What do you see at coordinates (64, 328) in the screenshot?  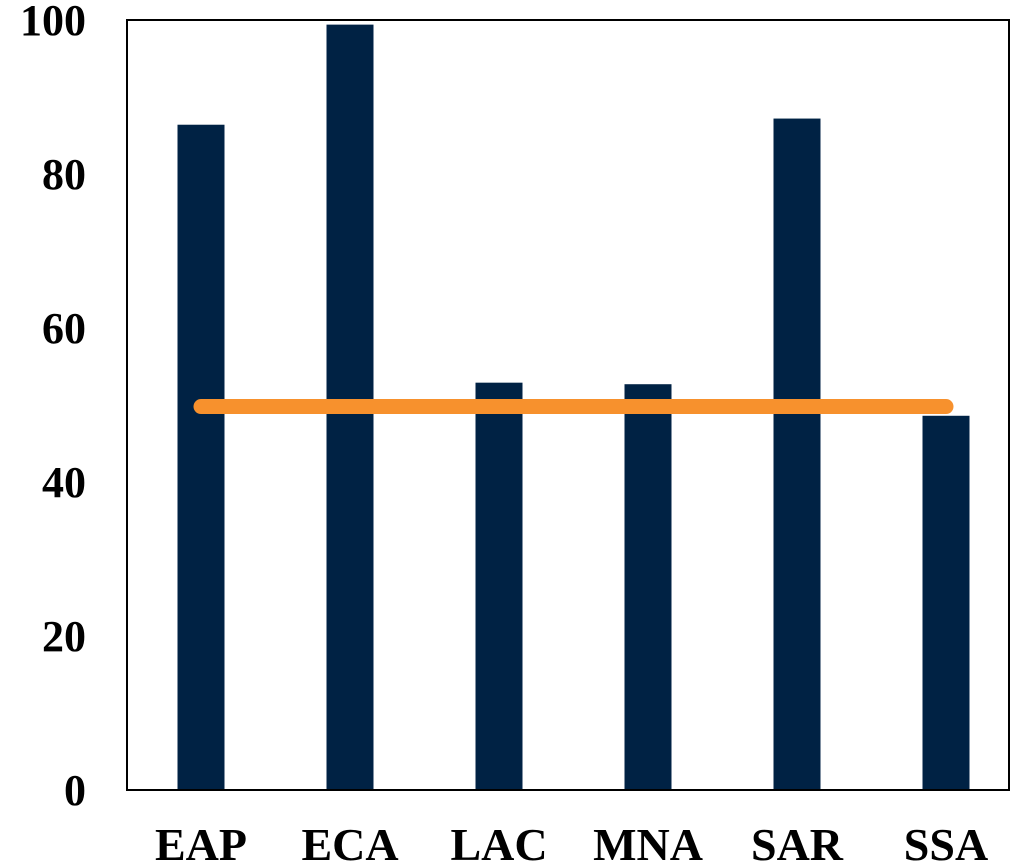 I see `y-tick-label: 60` at bounding box center [64, 328].